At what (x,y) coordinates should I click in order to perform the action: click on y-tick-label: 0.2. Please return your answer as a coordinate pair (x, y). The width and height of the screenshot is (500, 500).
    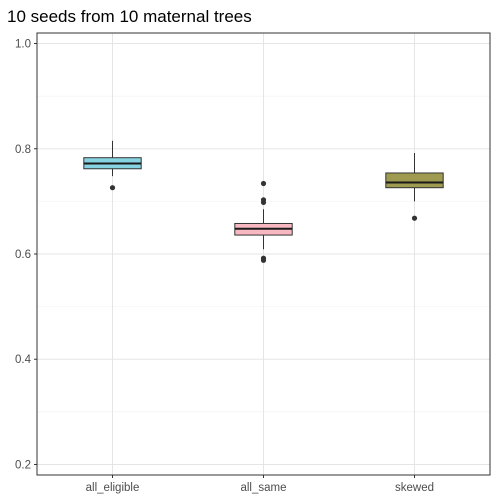
    Looking at the image, I should click on (23, 465).